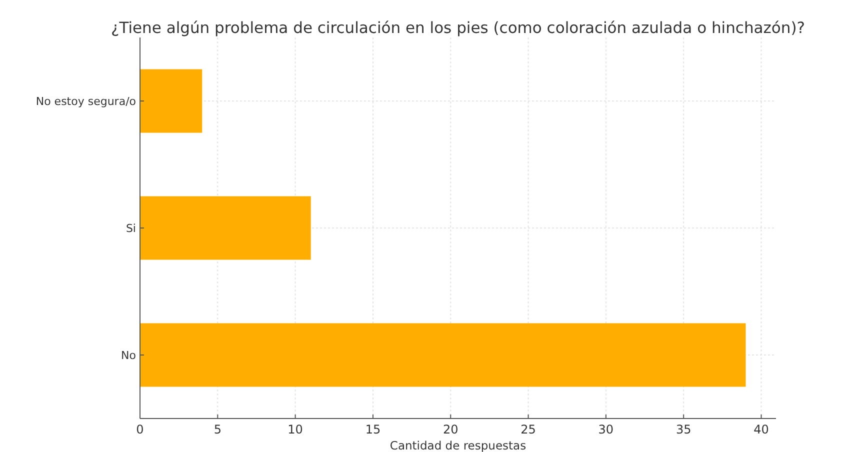  I want to click on x-tick-label: 40, so click(761, 429).